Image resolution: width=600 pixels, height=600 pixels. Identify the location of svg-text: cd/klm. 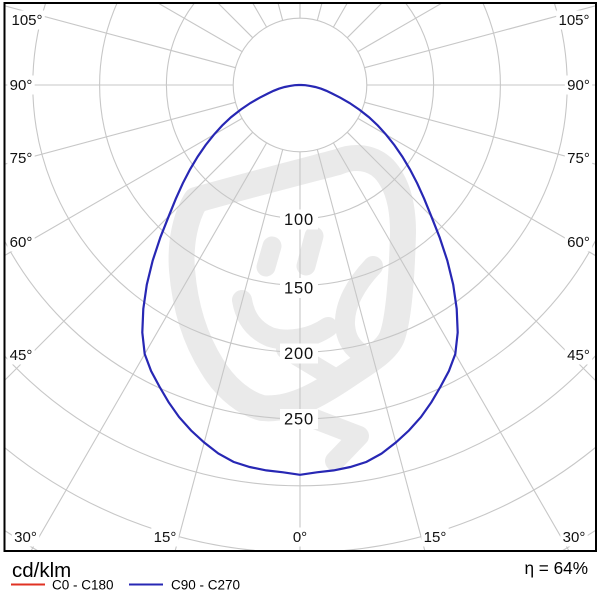
(41, 570).